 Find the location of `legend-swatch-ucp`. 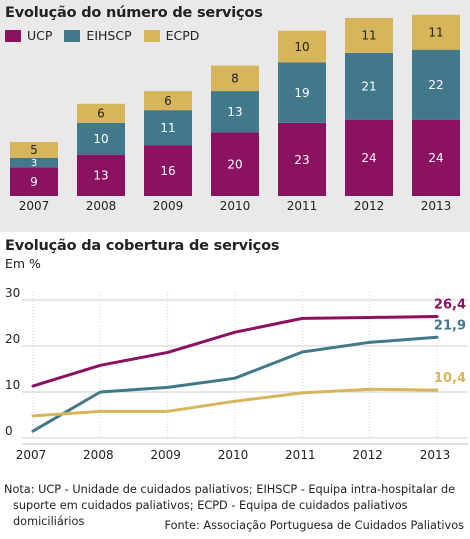

legend-swatch-ucp is located at coordinates (13, 35).